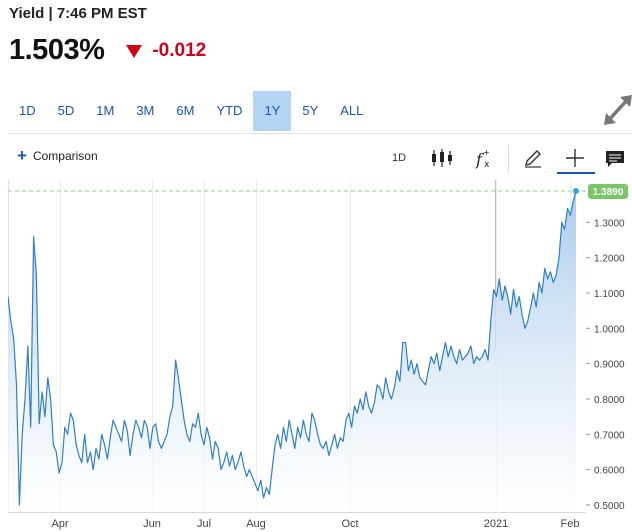 The image size is (632, 532). I want to click on expand-icon, so click(617, 108).